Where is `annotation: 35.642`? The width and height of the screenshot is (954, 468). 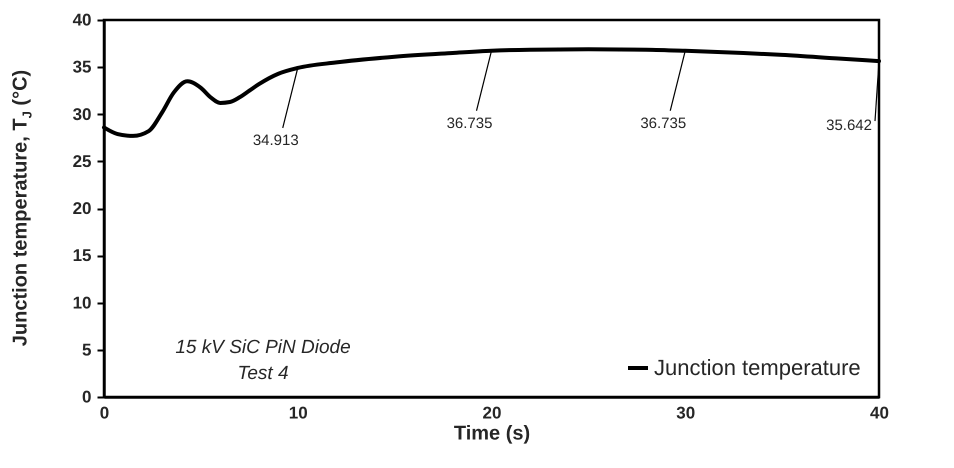
annotation: 35.642 is located at coordinates (849, 125).